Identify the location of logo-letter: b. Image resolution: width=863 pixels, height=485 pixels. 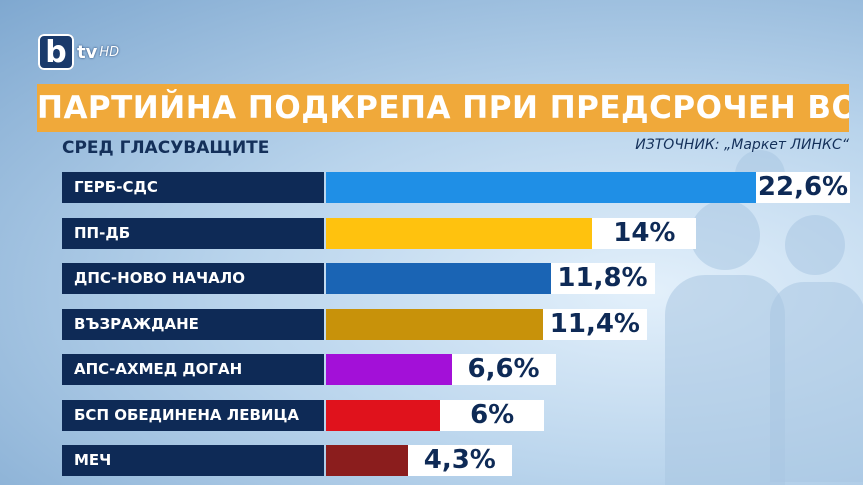
(56, 52).